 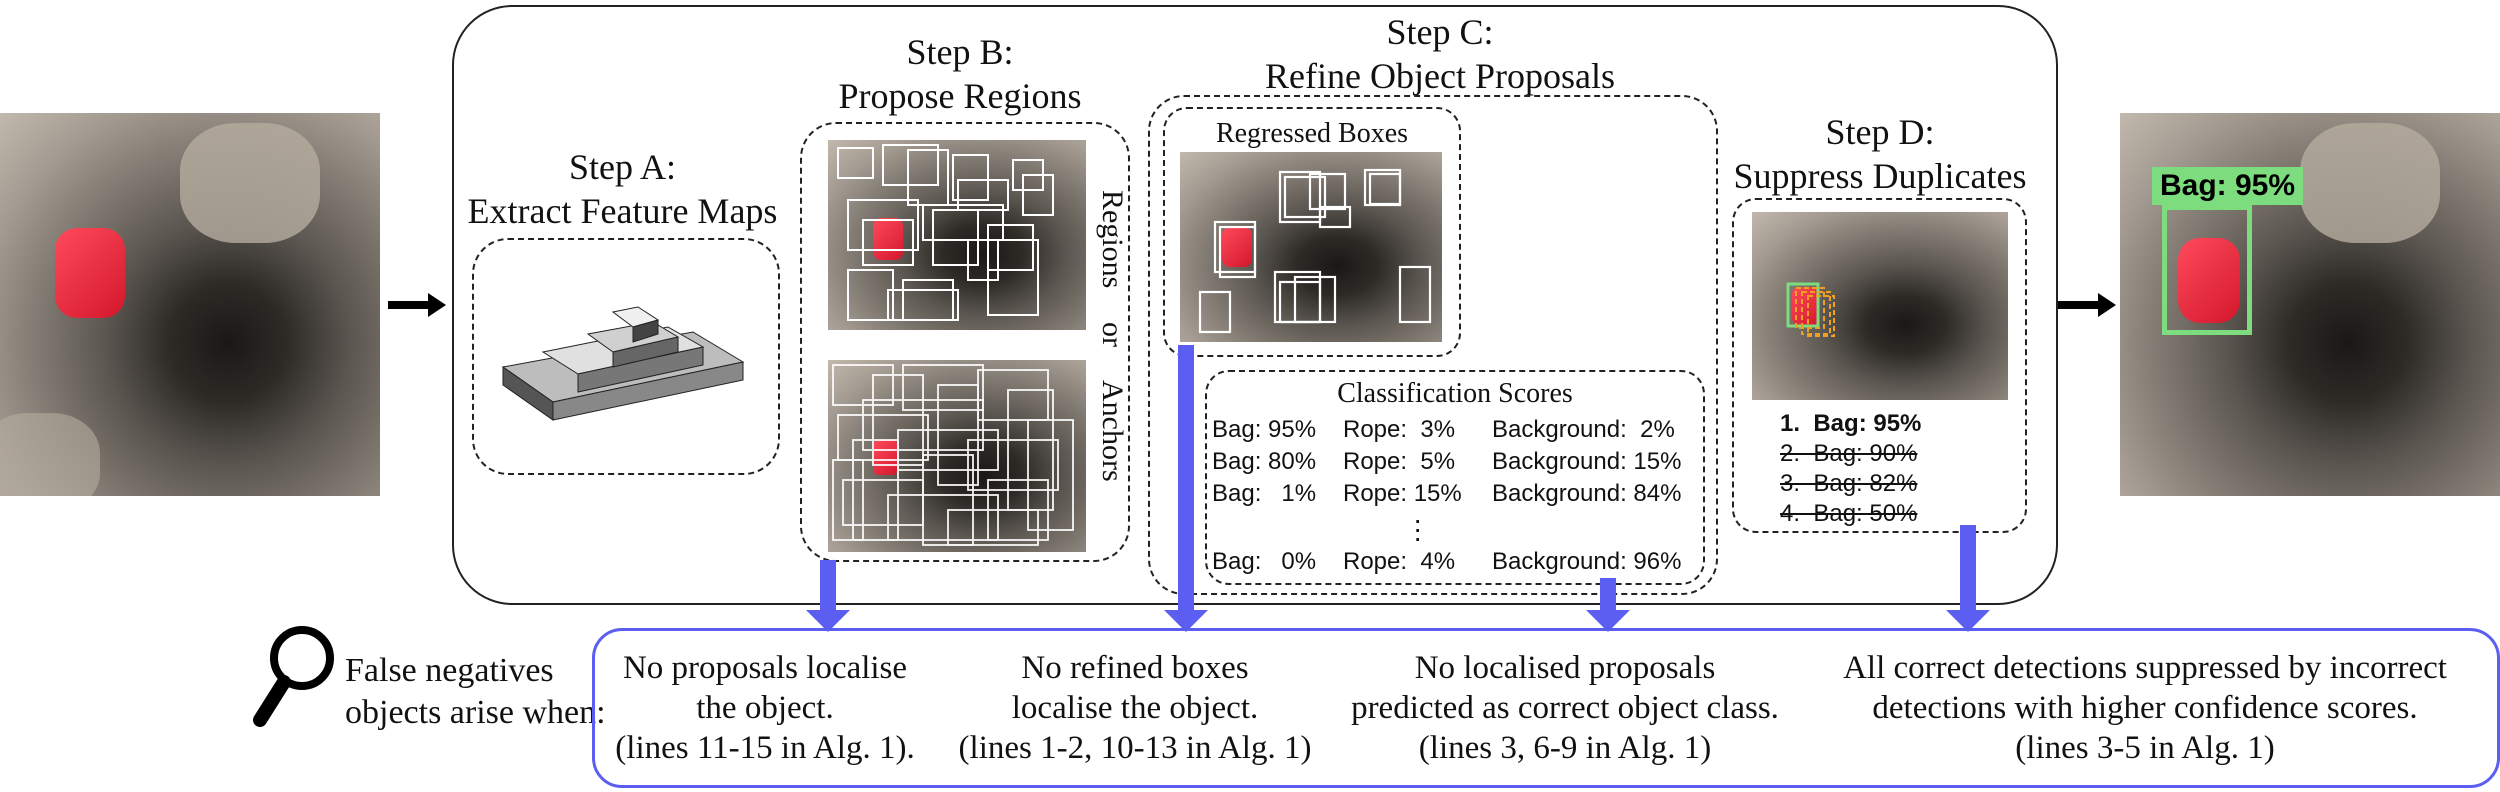 What do you see at coordinates (1399, 561) in the screenshot?
I see `score-row-4-rope: Rope: 4%` at bounding box center [1399, 561].